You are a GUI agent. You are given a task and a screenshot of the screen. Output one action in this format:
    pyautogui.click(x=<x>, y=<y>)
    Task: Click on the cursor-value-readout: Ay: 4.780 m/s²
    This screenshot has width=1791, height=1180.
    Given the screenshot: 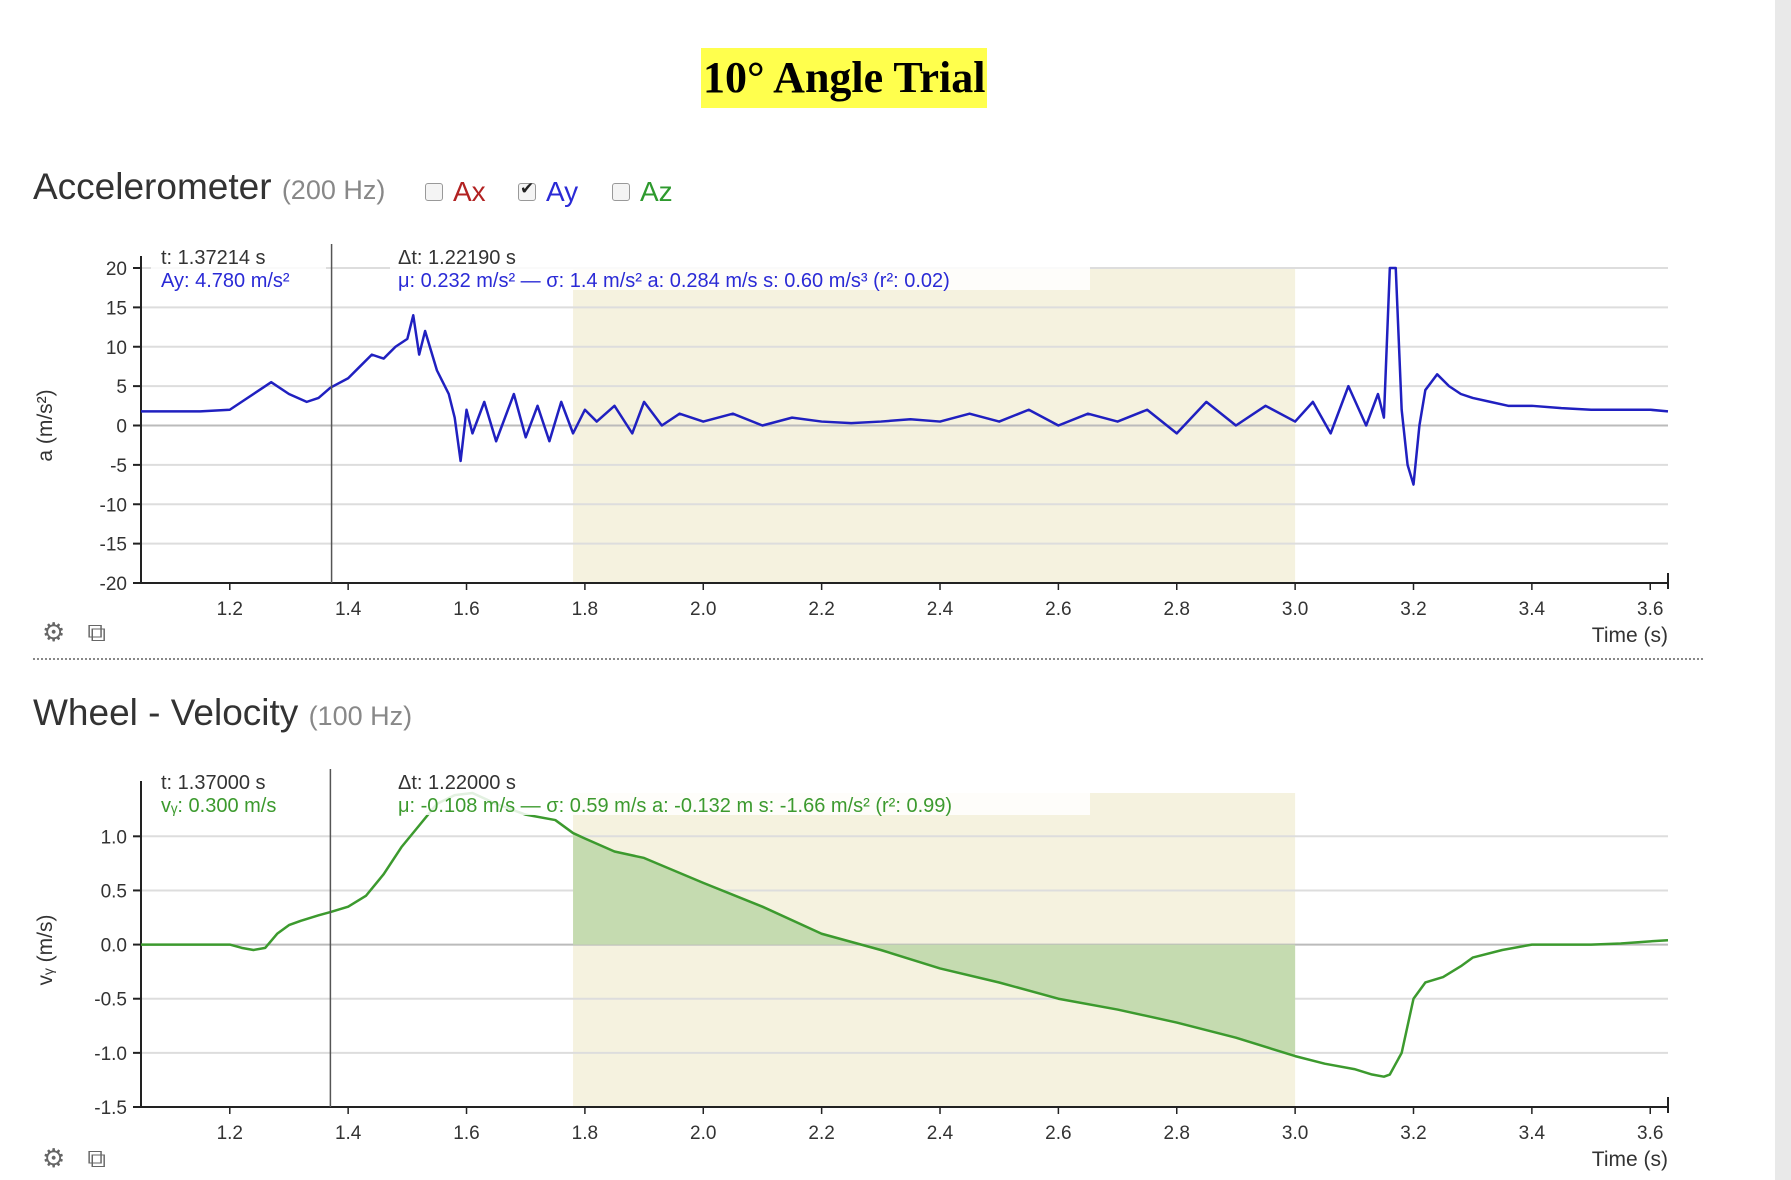 What is the action you would take?
    pyautogui.click(x=225, y=281)
    